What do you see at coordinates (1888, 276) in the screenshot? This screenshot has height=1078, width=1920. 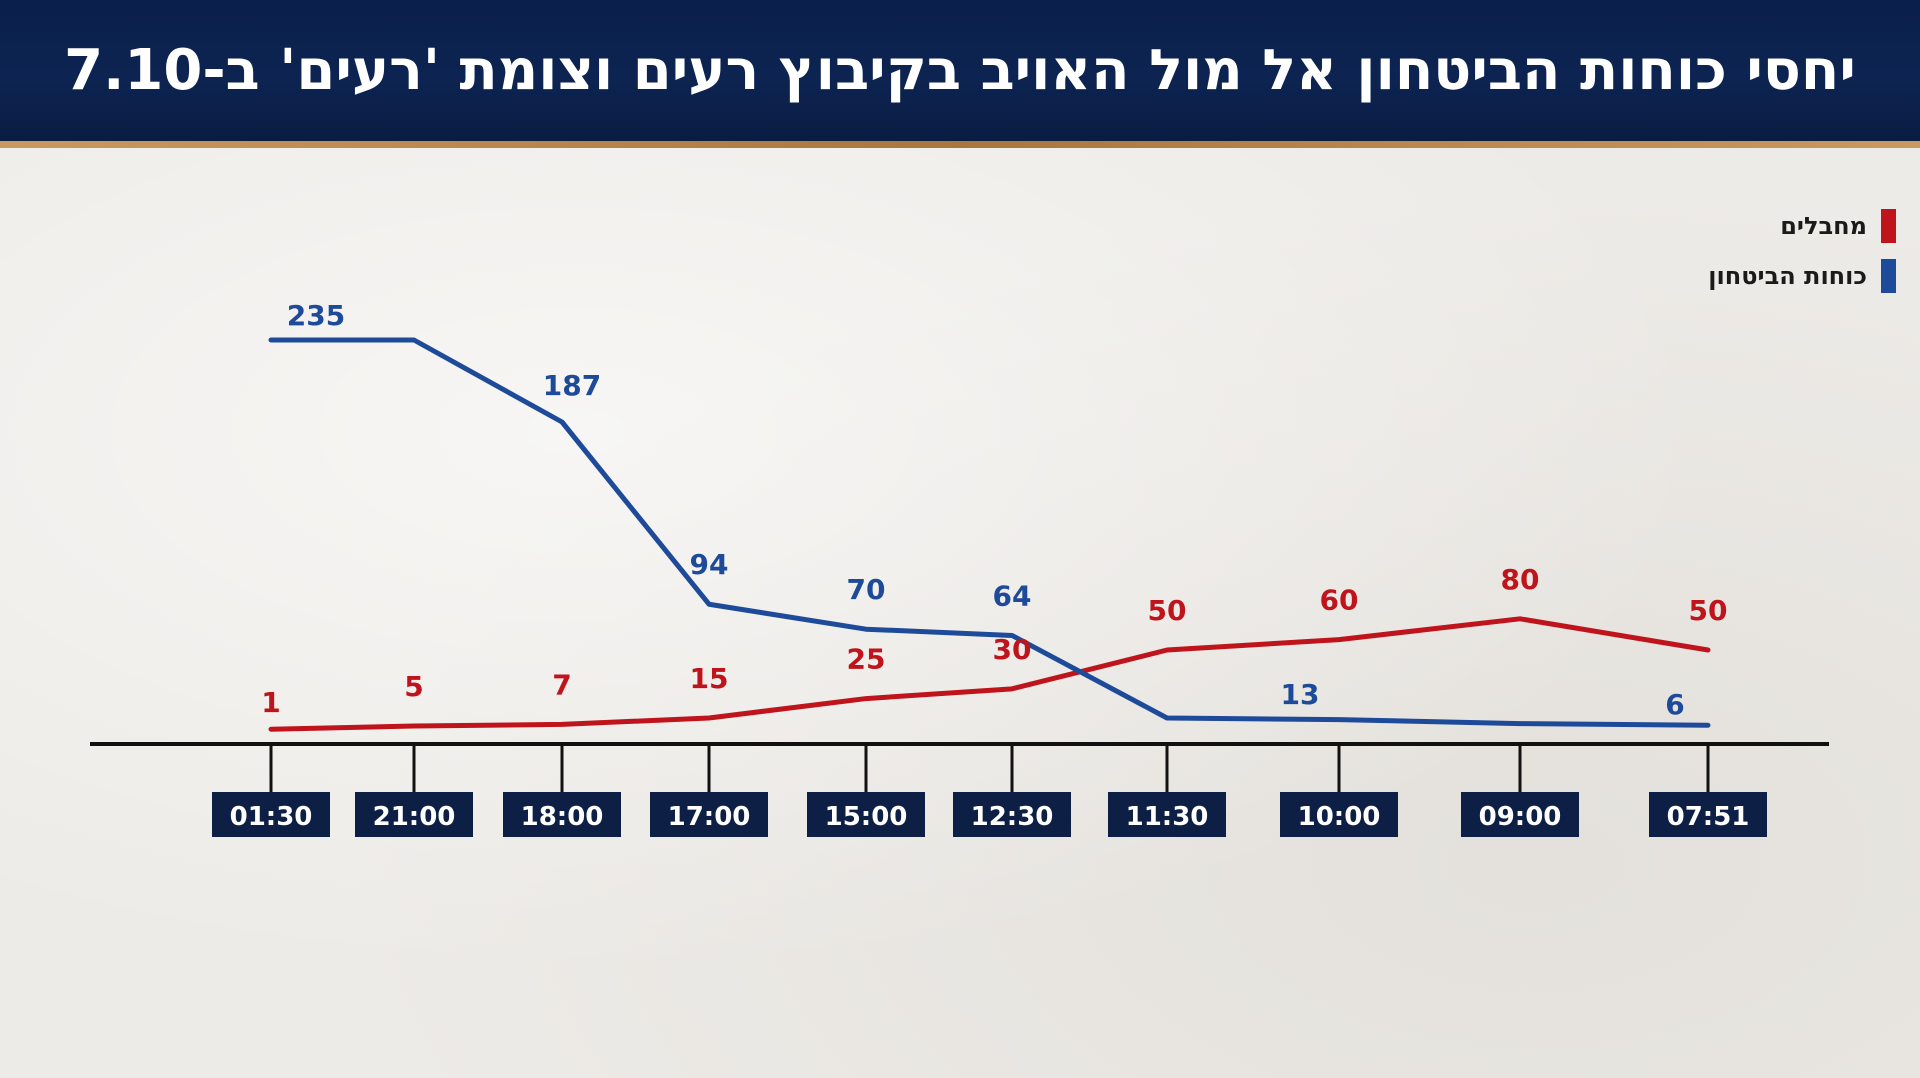 I see `legend-swatch-security-forces` at bounding box center [1888, 276].